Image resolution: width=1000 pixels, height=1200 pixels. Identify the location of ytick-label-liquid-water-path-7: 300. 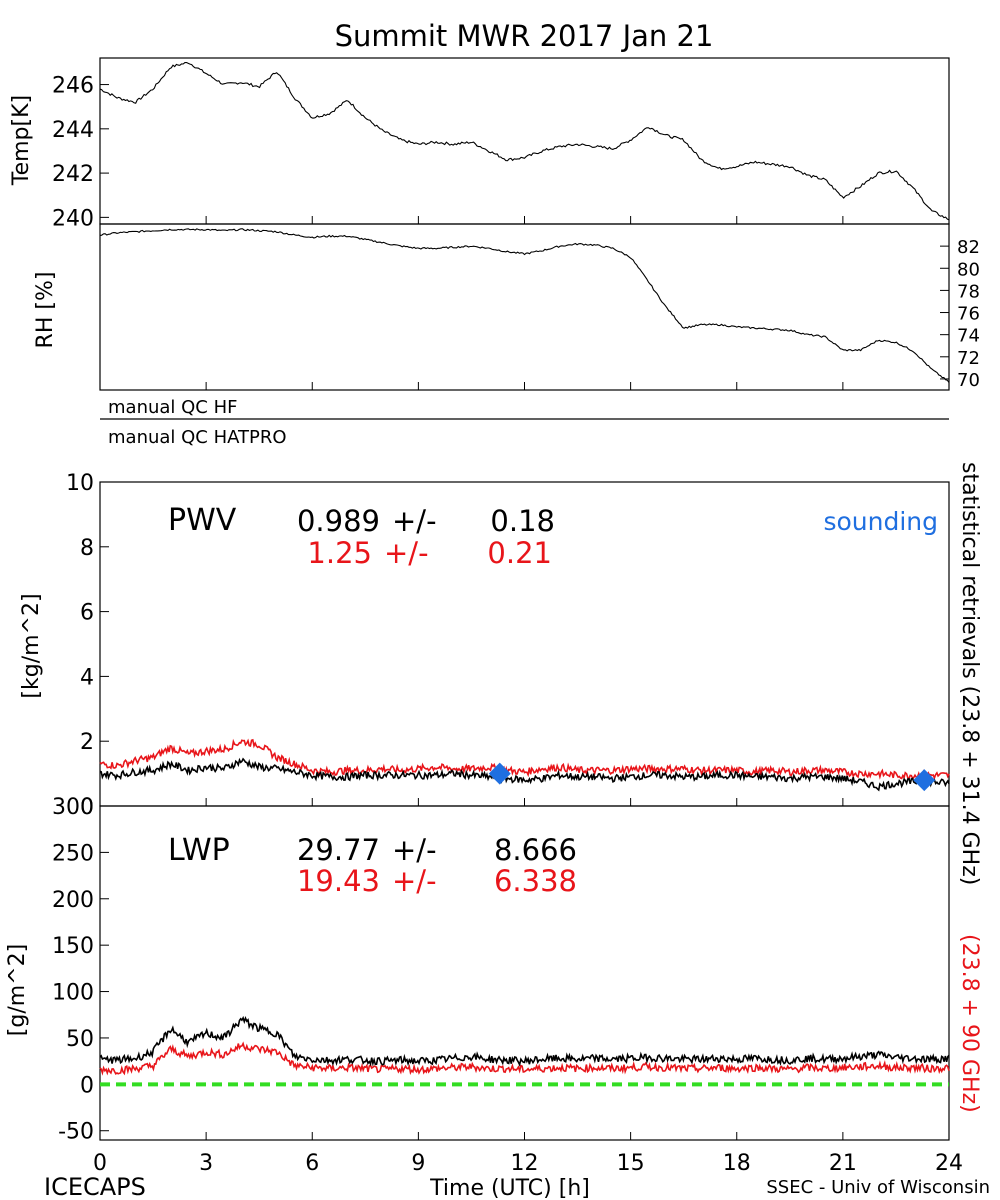
(73, 807).